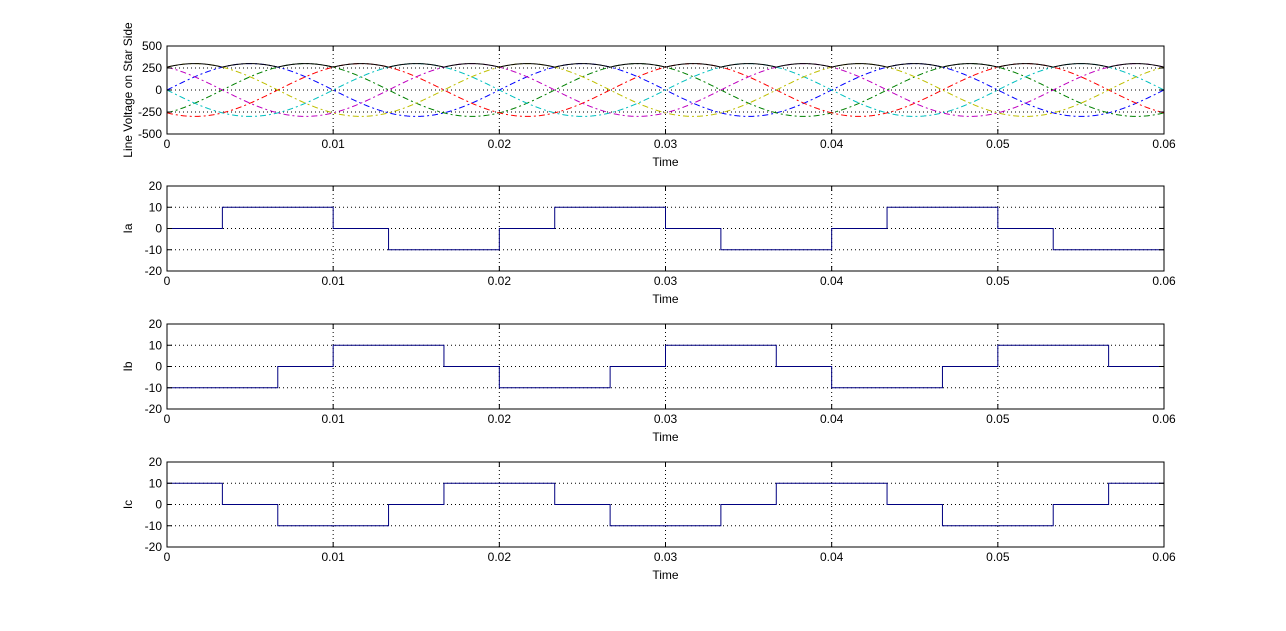  What do you see at coordinates (128, 366) in the screenshot?
I see `y-axis-label: Ib` at bounding box center [128, 366].